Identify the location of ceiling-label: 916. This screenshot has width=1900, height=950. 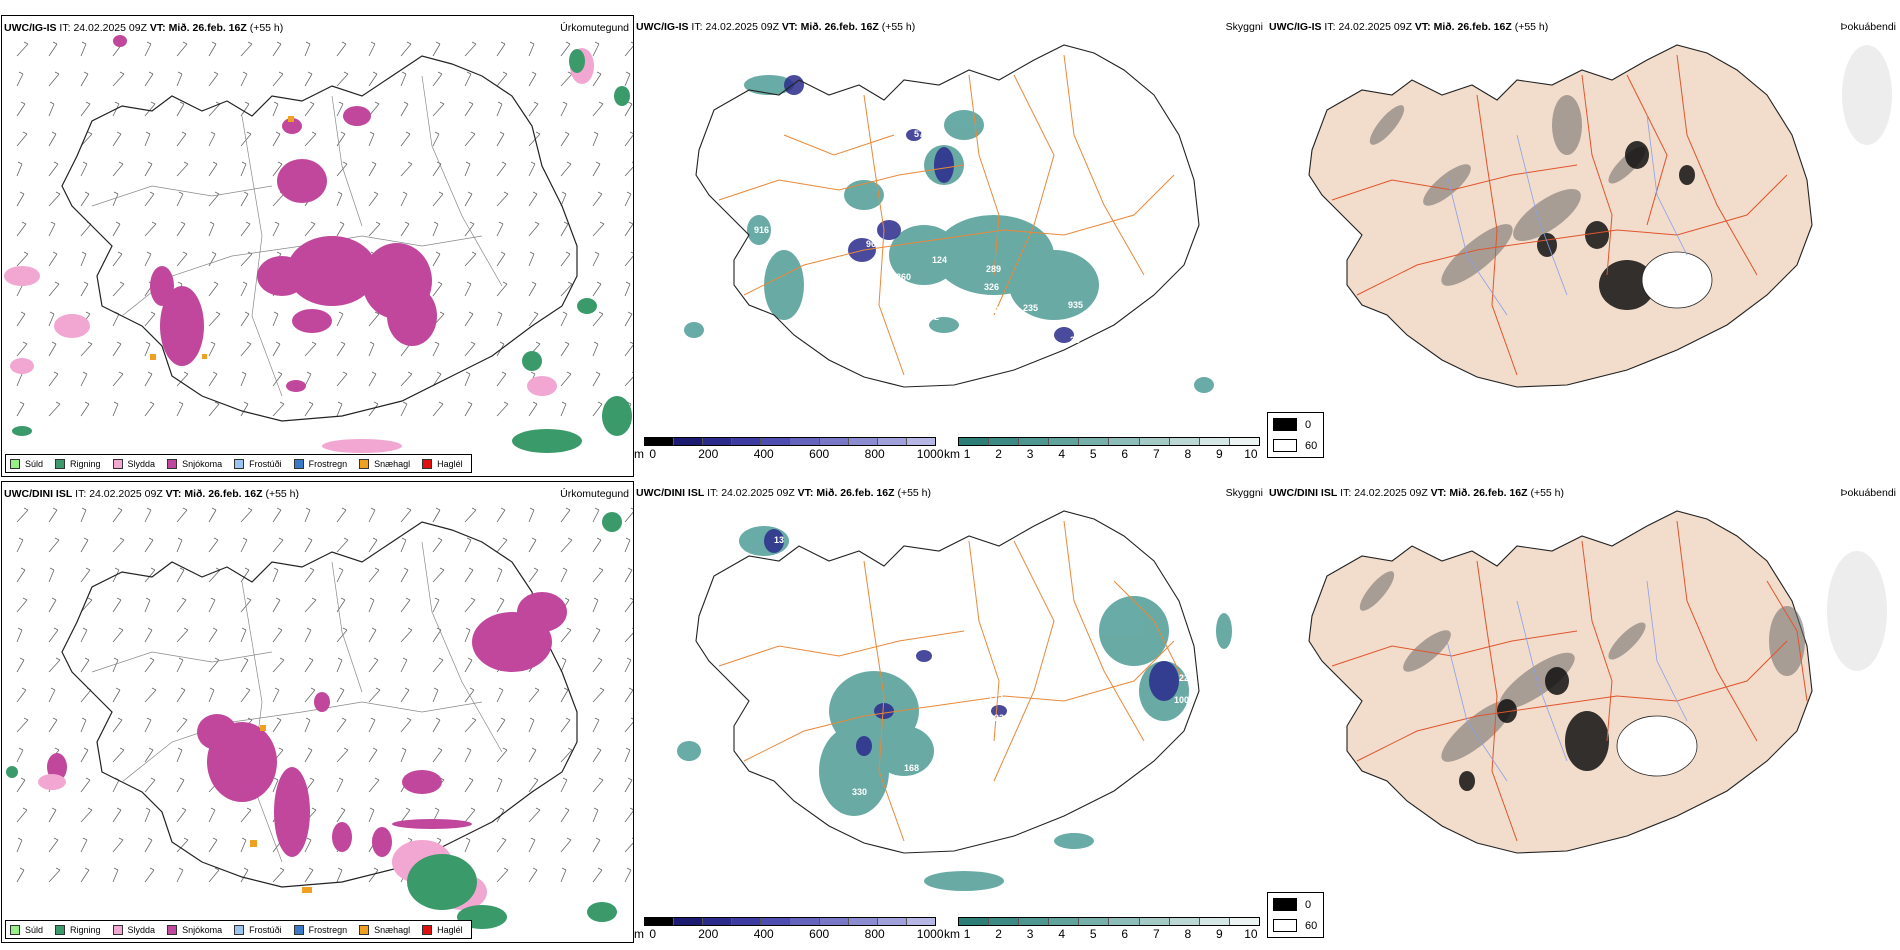
(761, 230).